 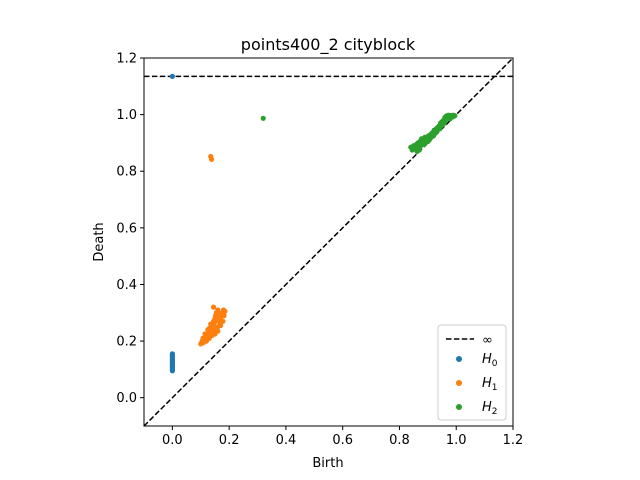 I want to click on legend-box, so click(x=472, y=372).